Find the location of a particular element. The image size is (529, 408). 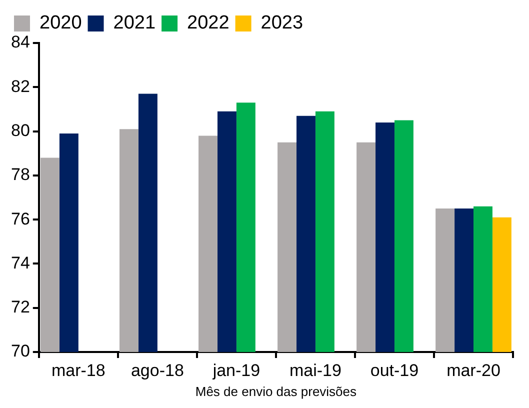

y-tick-label: 76 is located at coordinates (20, 218).